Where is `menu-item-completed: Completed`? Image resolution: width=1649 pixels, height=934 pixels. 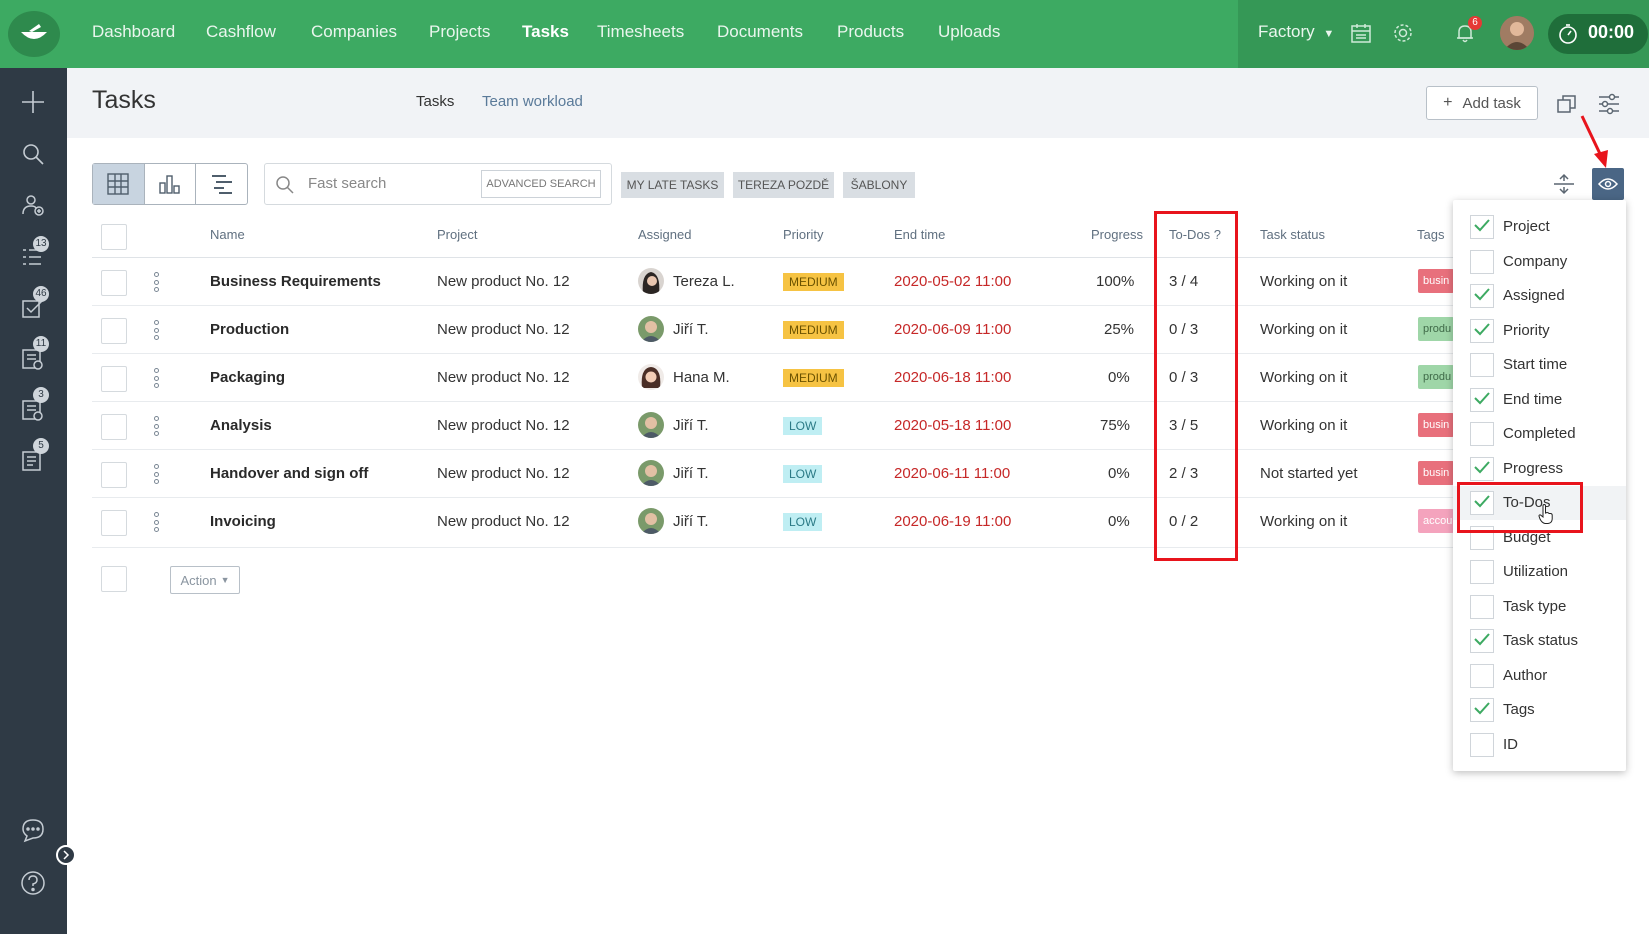
menu-item-completed: Completed is located at coordinates (1539, 434).